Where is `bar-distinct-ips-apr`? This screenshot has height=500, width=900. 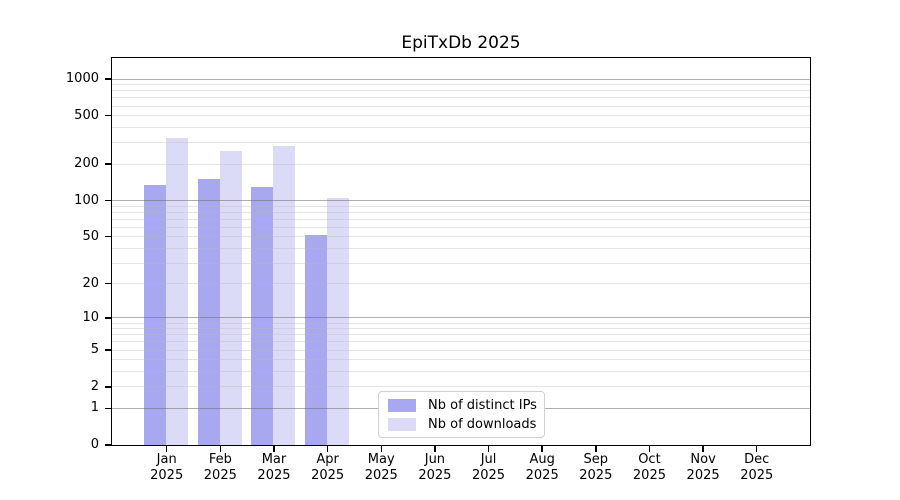 bar-distinct-ips-apr is located at coordinates (316, 340).